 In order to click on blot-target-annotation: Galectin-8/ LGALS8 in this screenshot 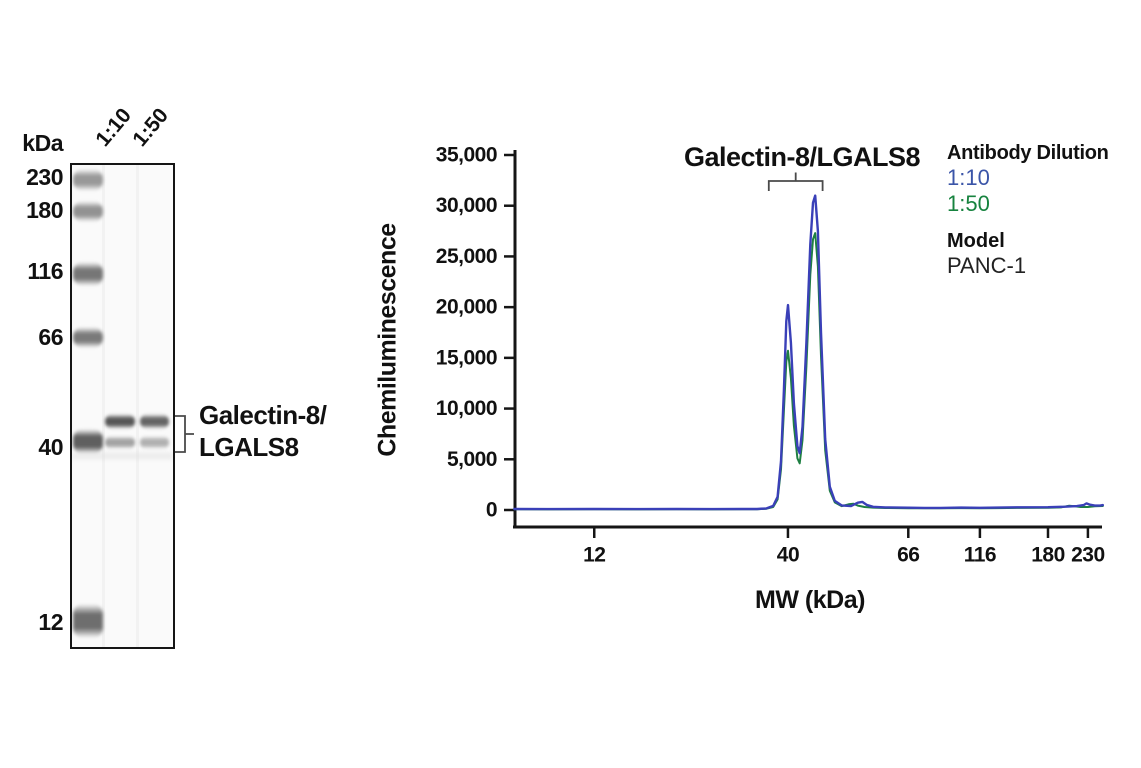, I will do `click(263, 431)`.